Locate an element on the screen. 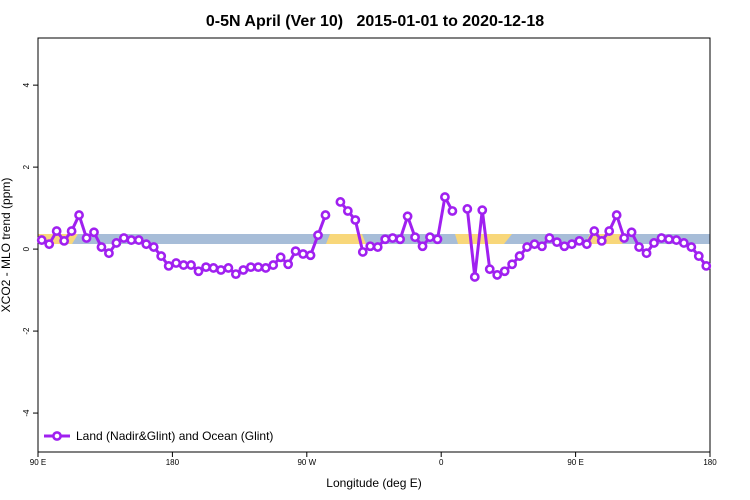 This screenshot has width=750, height=500. legend-marker is located at coordinates (57, 436).